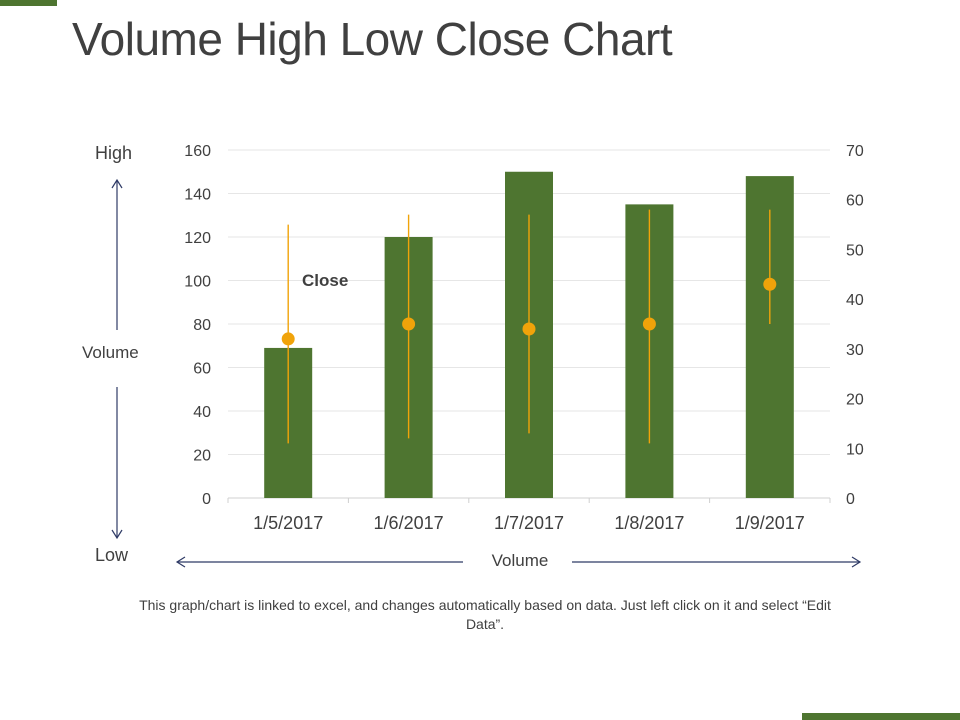 This screenshot has width=960, height=720. I want to click on right-tick-label: 70, so click(855, 151).